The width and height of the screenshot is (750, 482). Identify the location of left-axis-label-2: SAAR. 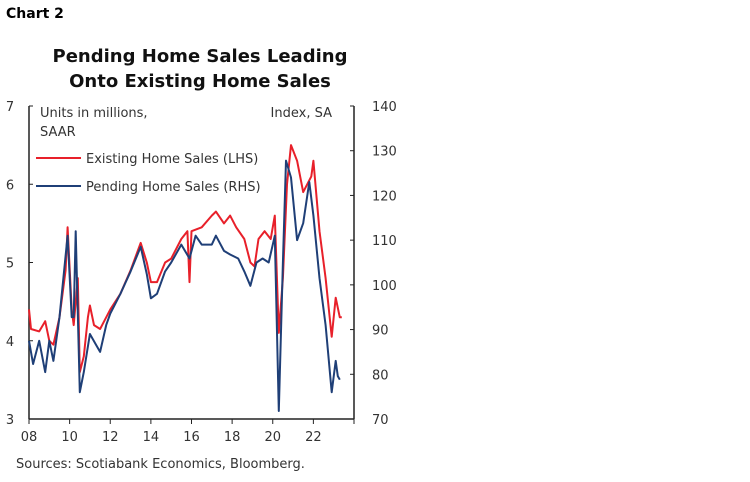
(58, 132).